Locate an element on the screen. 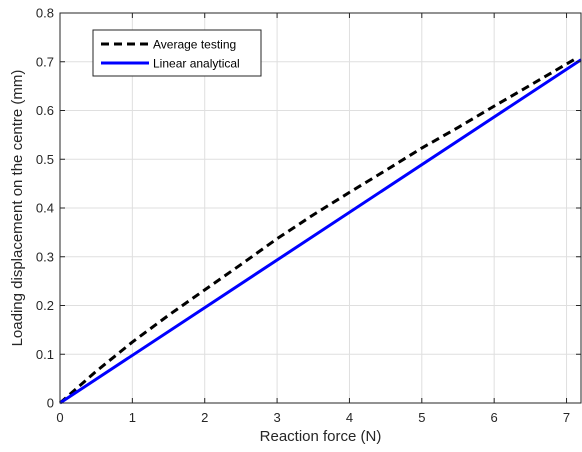 Image resolution: width=582 pixels, height=452 pixels. x-tick-label: 0 is located at coordinates (59, 417).